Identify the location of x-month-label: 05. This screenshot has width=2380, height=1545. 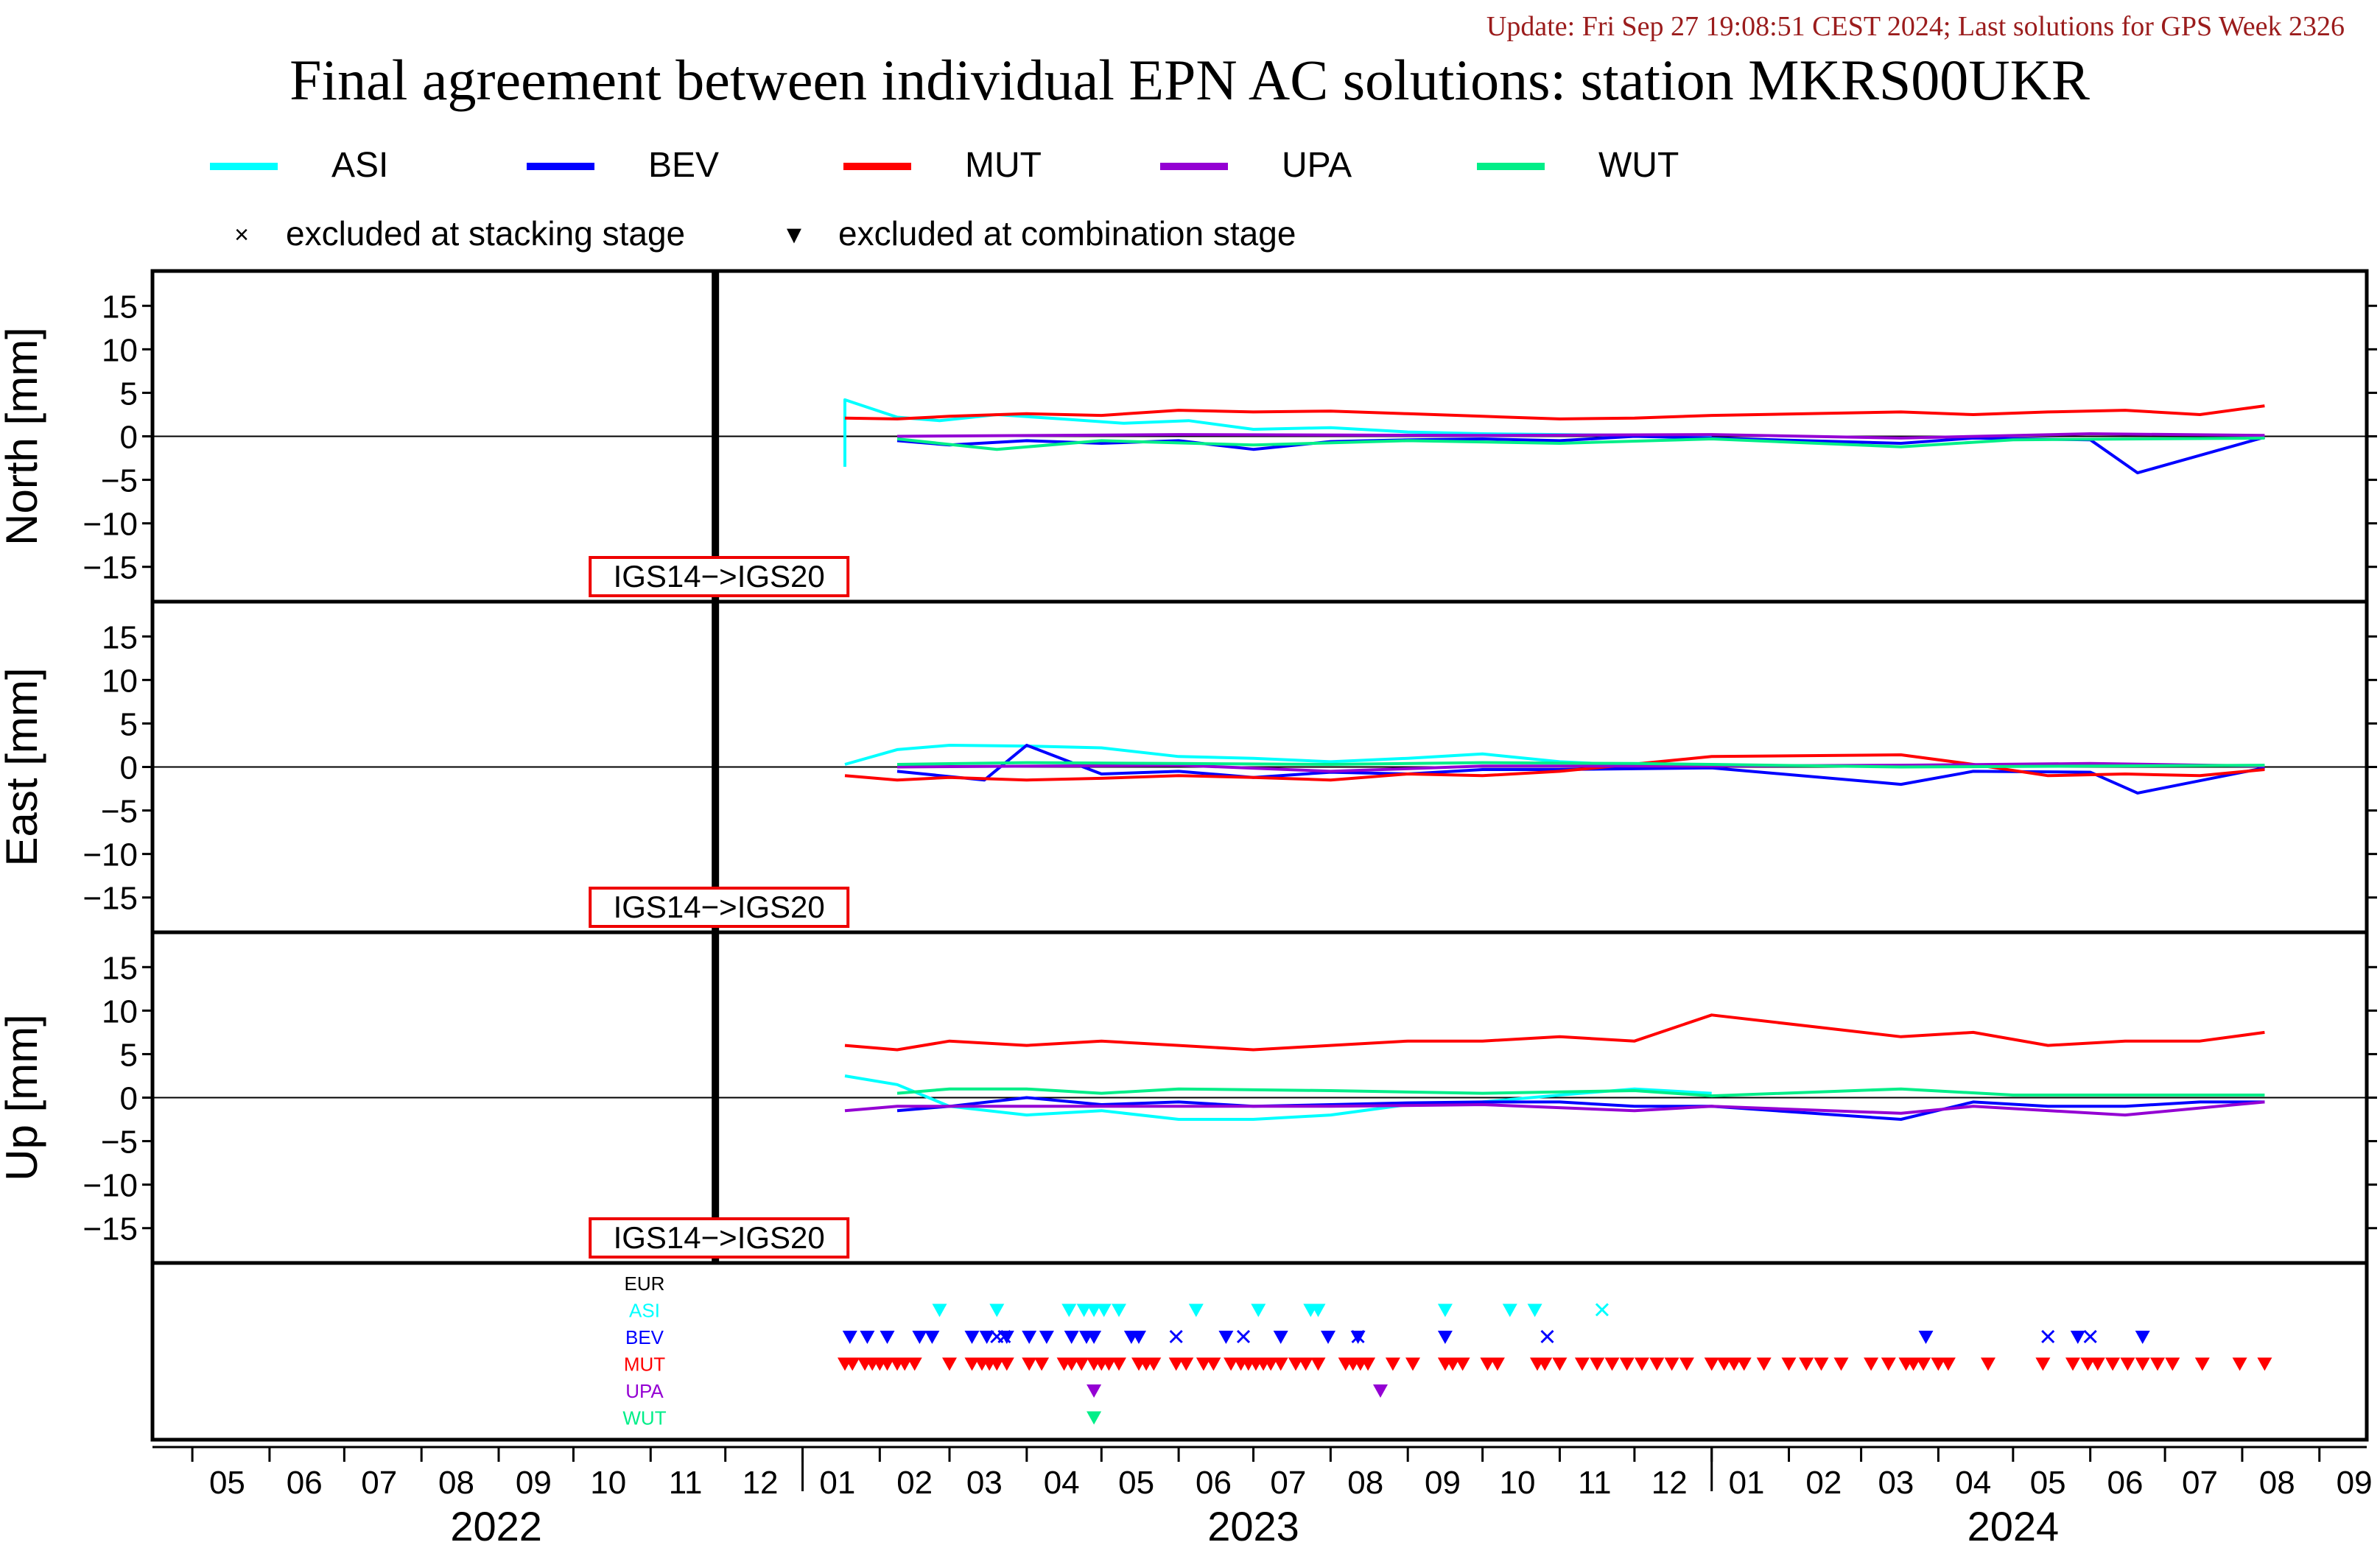
(227, 1483).